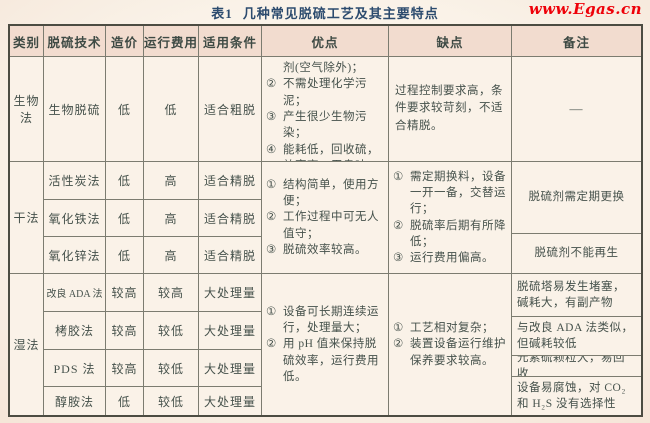 The width and height of the screenshot is (650, 423). What do you see at coordinates (576, 41) in the screenshot?
I see `header-cell-notes: 备注` at bounding box center [576, 41].